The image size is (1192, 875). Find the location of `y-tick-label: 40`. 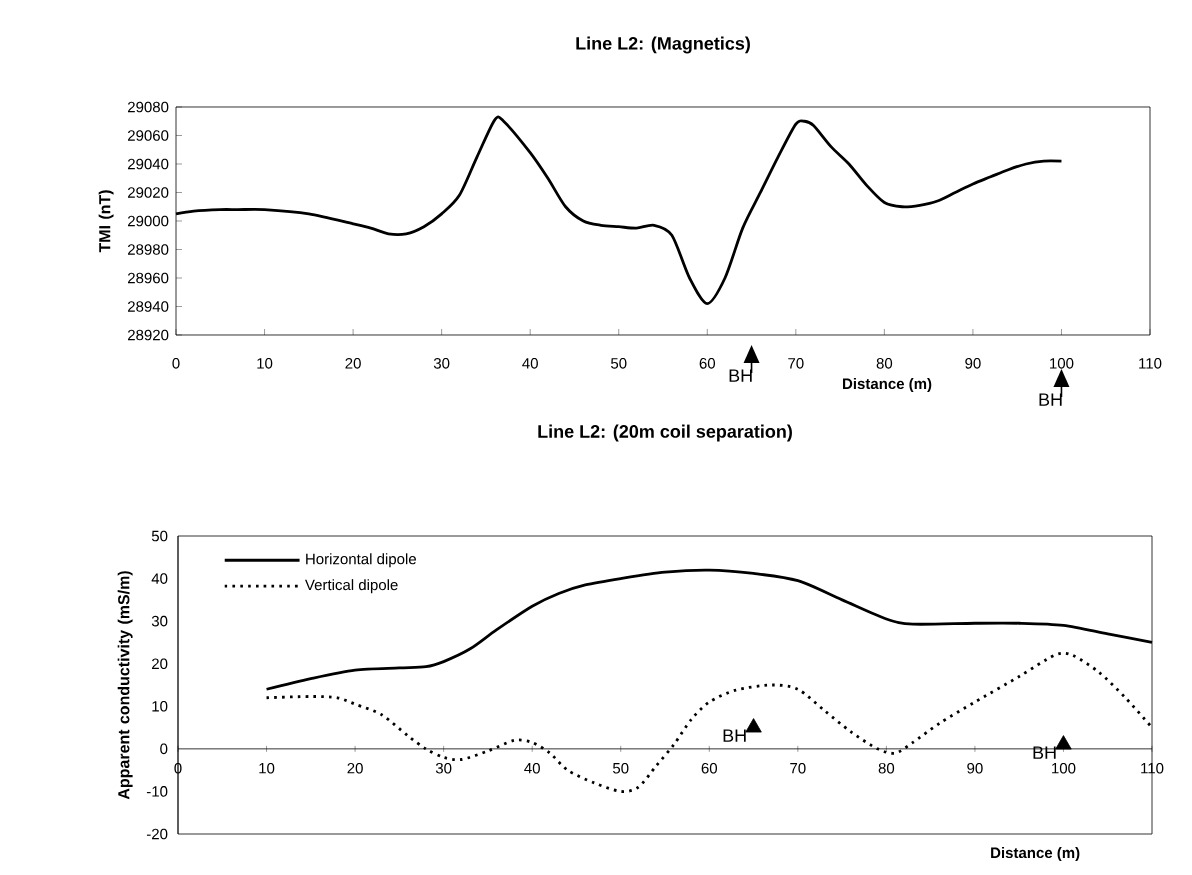

y-tick-label: 40 is located at coordinates (159, 578).